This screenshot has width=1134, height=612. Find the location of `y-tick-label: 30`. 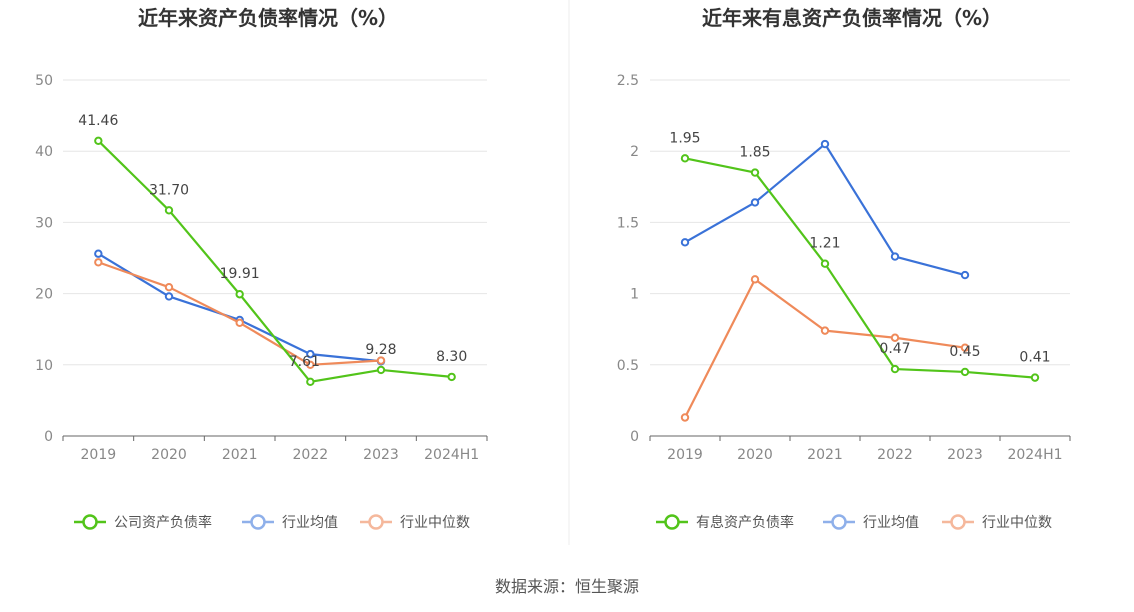

y-tick-label: 30 is located at coordinates (44, 223).